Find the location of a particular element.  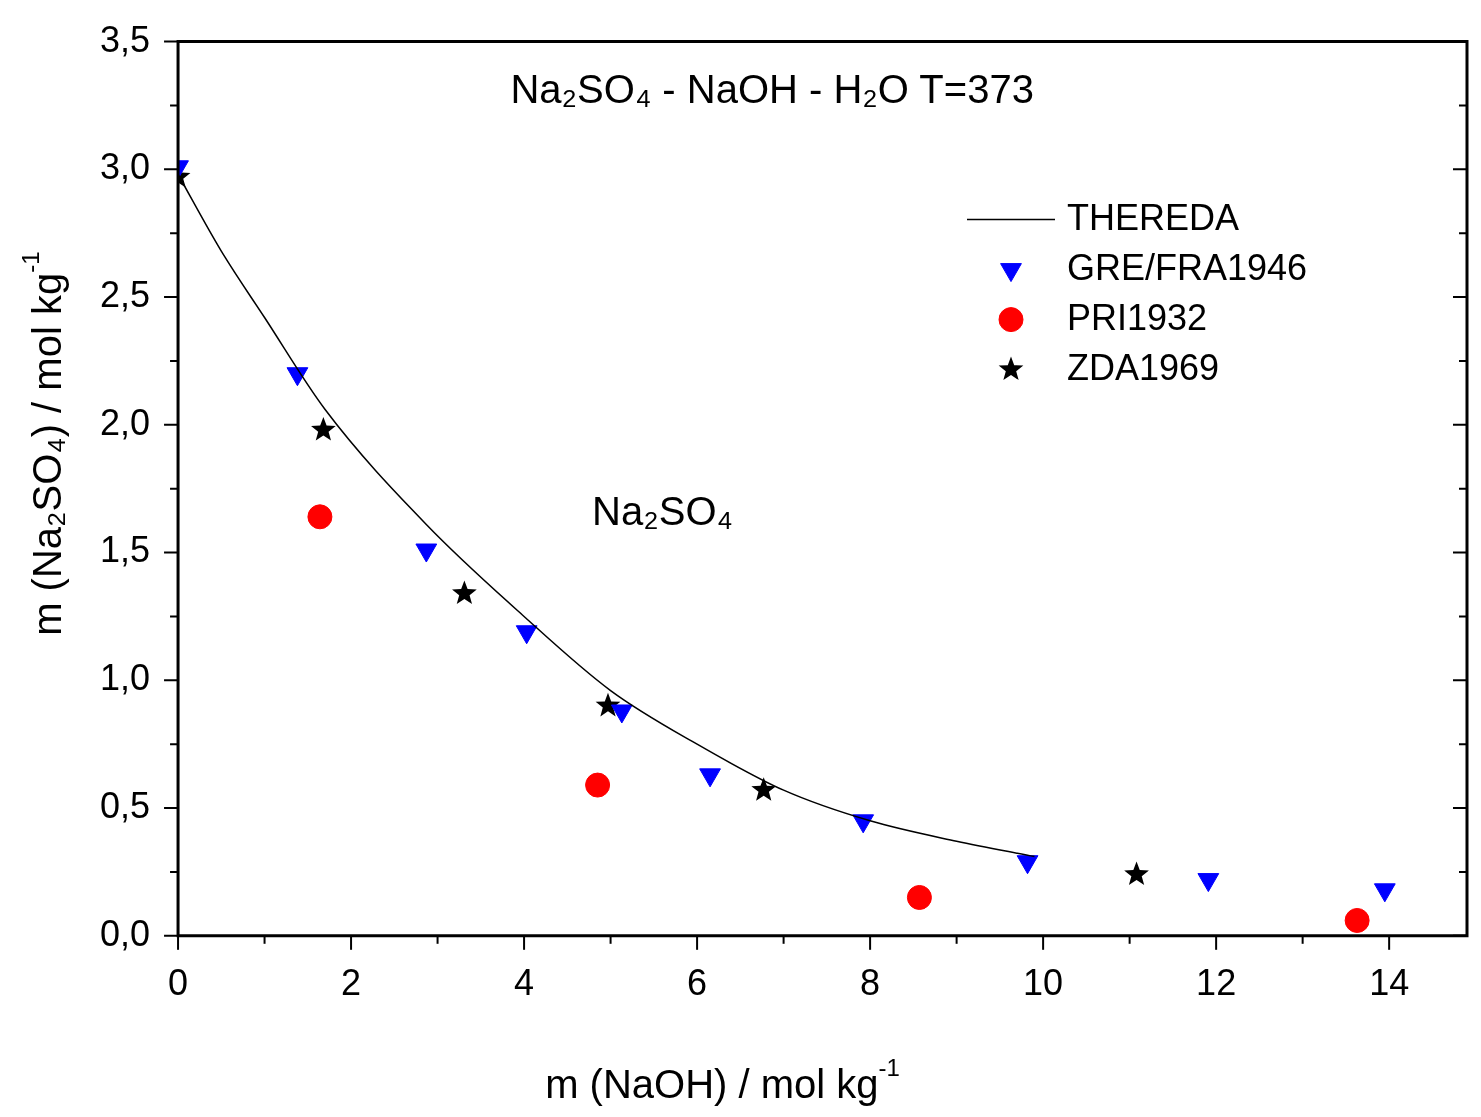

x-tick-label: 4 is located at coordinates (524, 983).